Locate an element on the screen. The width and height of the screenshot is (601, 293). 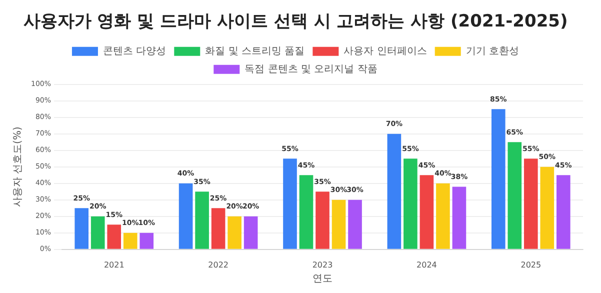
x-tick-label: 2022 is located at coordinates (218, 265).